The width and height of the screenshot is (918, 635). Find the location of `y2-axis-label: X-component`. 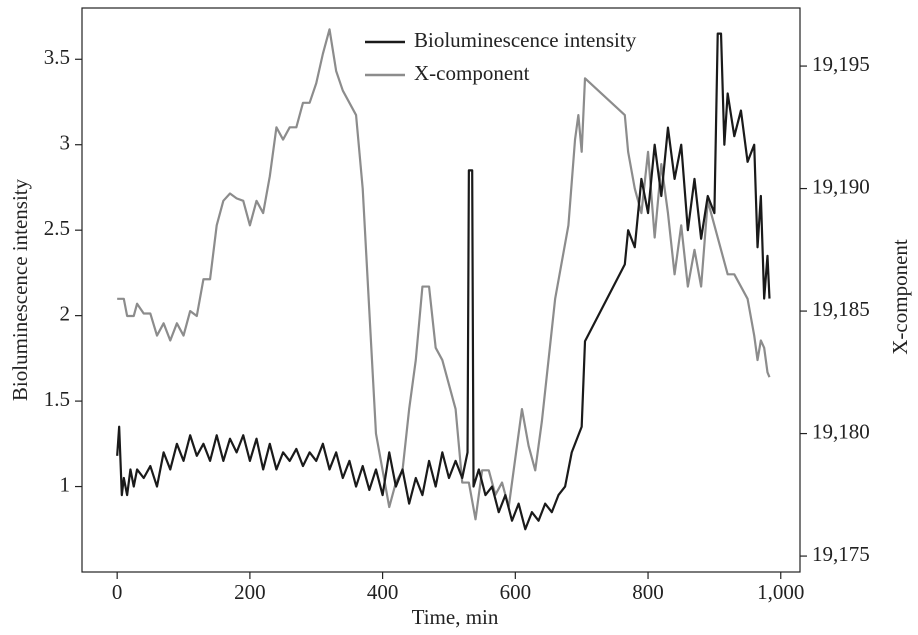

y2-axis-label: X-component is located at coordinates (900, 297).